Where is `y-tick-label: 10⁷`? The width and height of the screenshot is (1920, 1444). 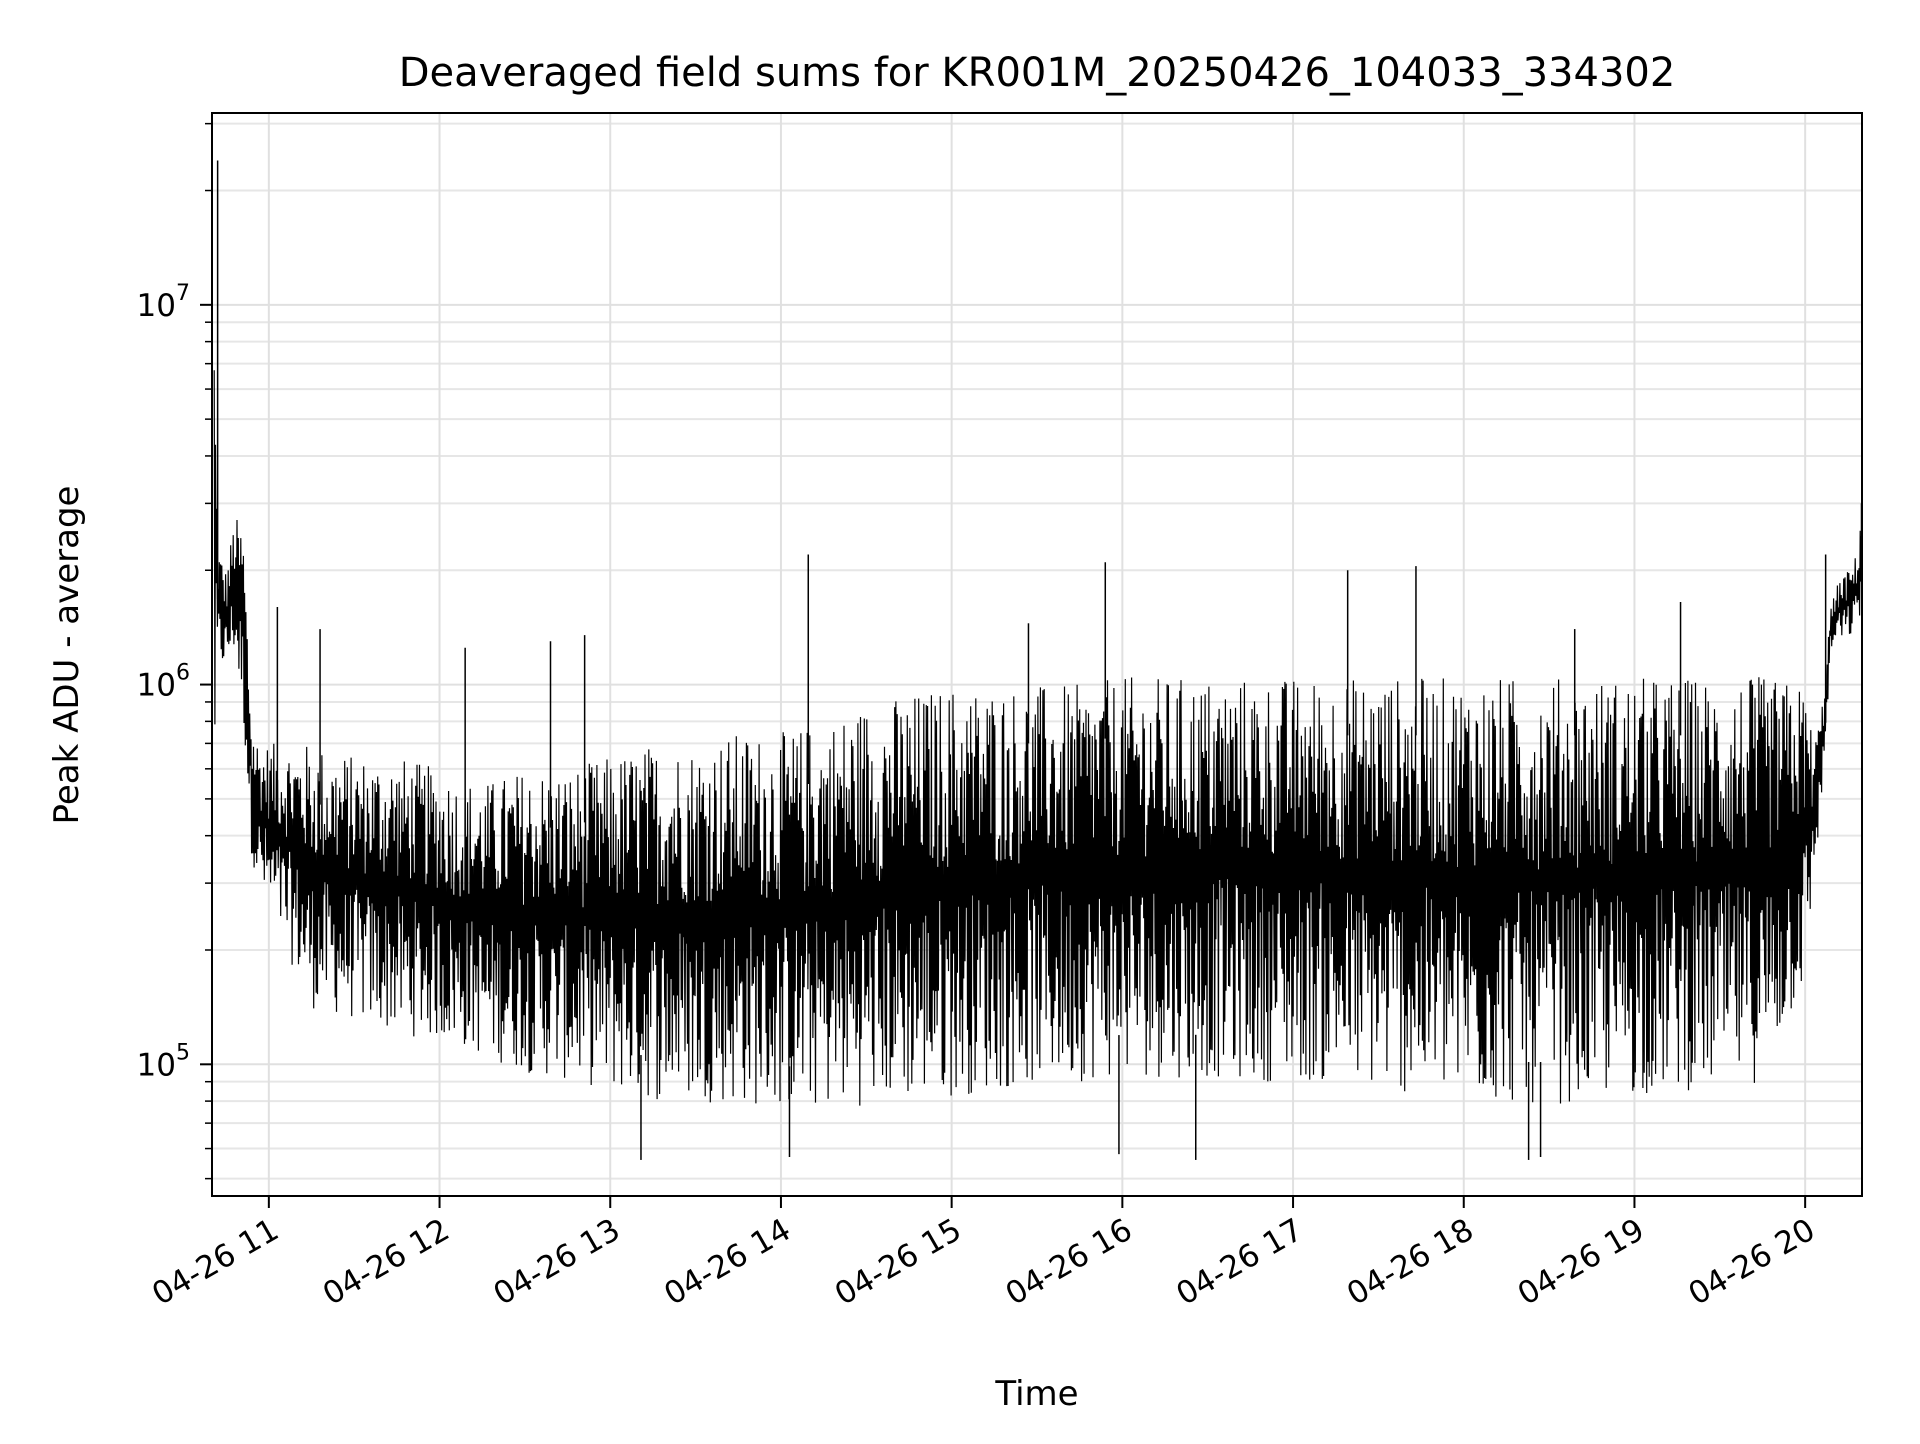
y-tick-label: 10⁷ is located at coordinates (163, 302).